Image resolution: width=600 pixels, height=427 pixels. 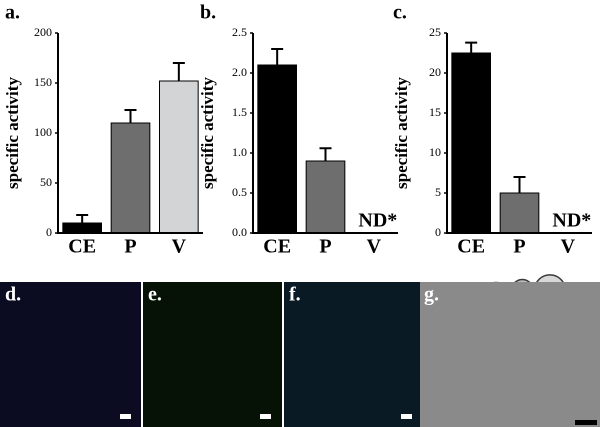 I want to click on image-g, so click(x=510, y=354).